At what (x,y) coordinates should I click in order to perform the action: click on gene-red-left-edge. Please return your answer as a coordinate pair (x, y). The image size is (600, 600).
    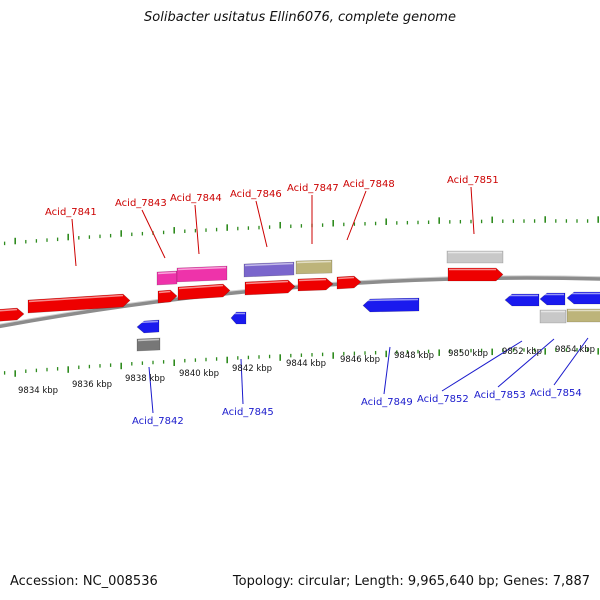
    Looking at the image, I should click on (12, 314).